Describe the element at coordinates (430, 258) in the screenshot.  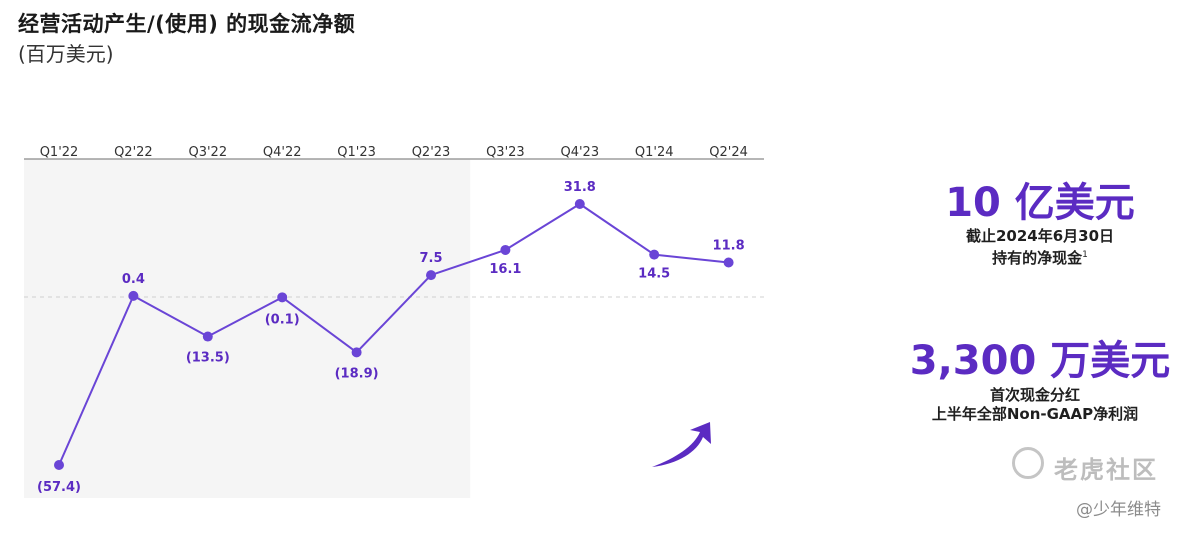
I see `data-label: 7.5` at that location.